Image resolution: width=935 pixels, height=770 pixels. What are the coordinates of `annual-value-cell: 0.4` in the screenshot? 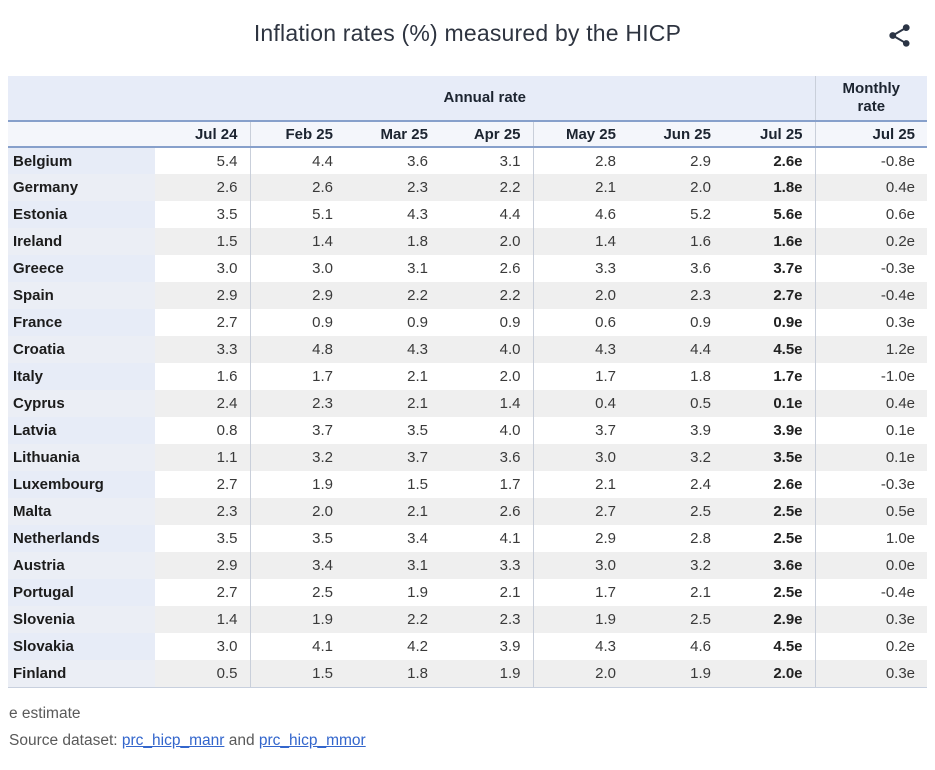 It's located at (605, 403).